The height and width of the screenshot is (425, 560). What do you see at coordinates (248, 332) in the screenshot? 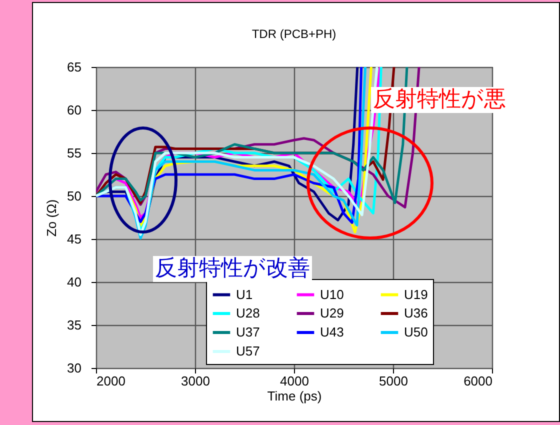
I see `legend-label: U37` at bounding box center [248, 332].